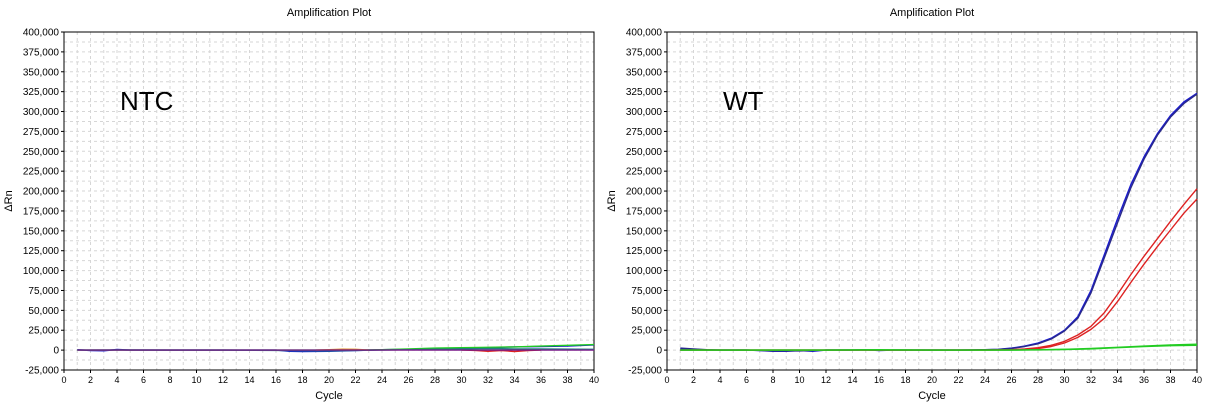 The image size is (1208, 410). Describe the element at coordinates (743, 101) in the screenshot. I see `plot-annotation: WT` at that location.